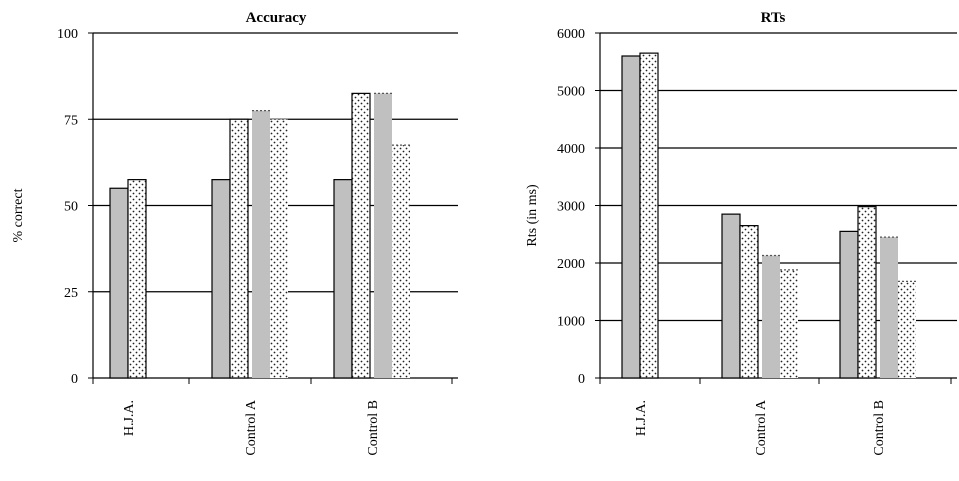  Describe the element at coordinates (571, 92) in the screenshot. I see `y-tick-label: 5000` at that location.